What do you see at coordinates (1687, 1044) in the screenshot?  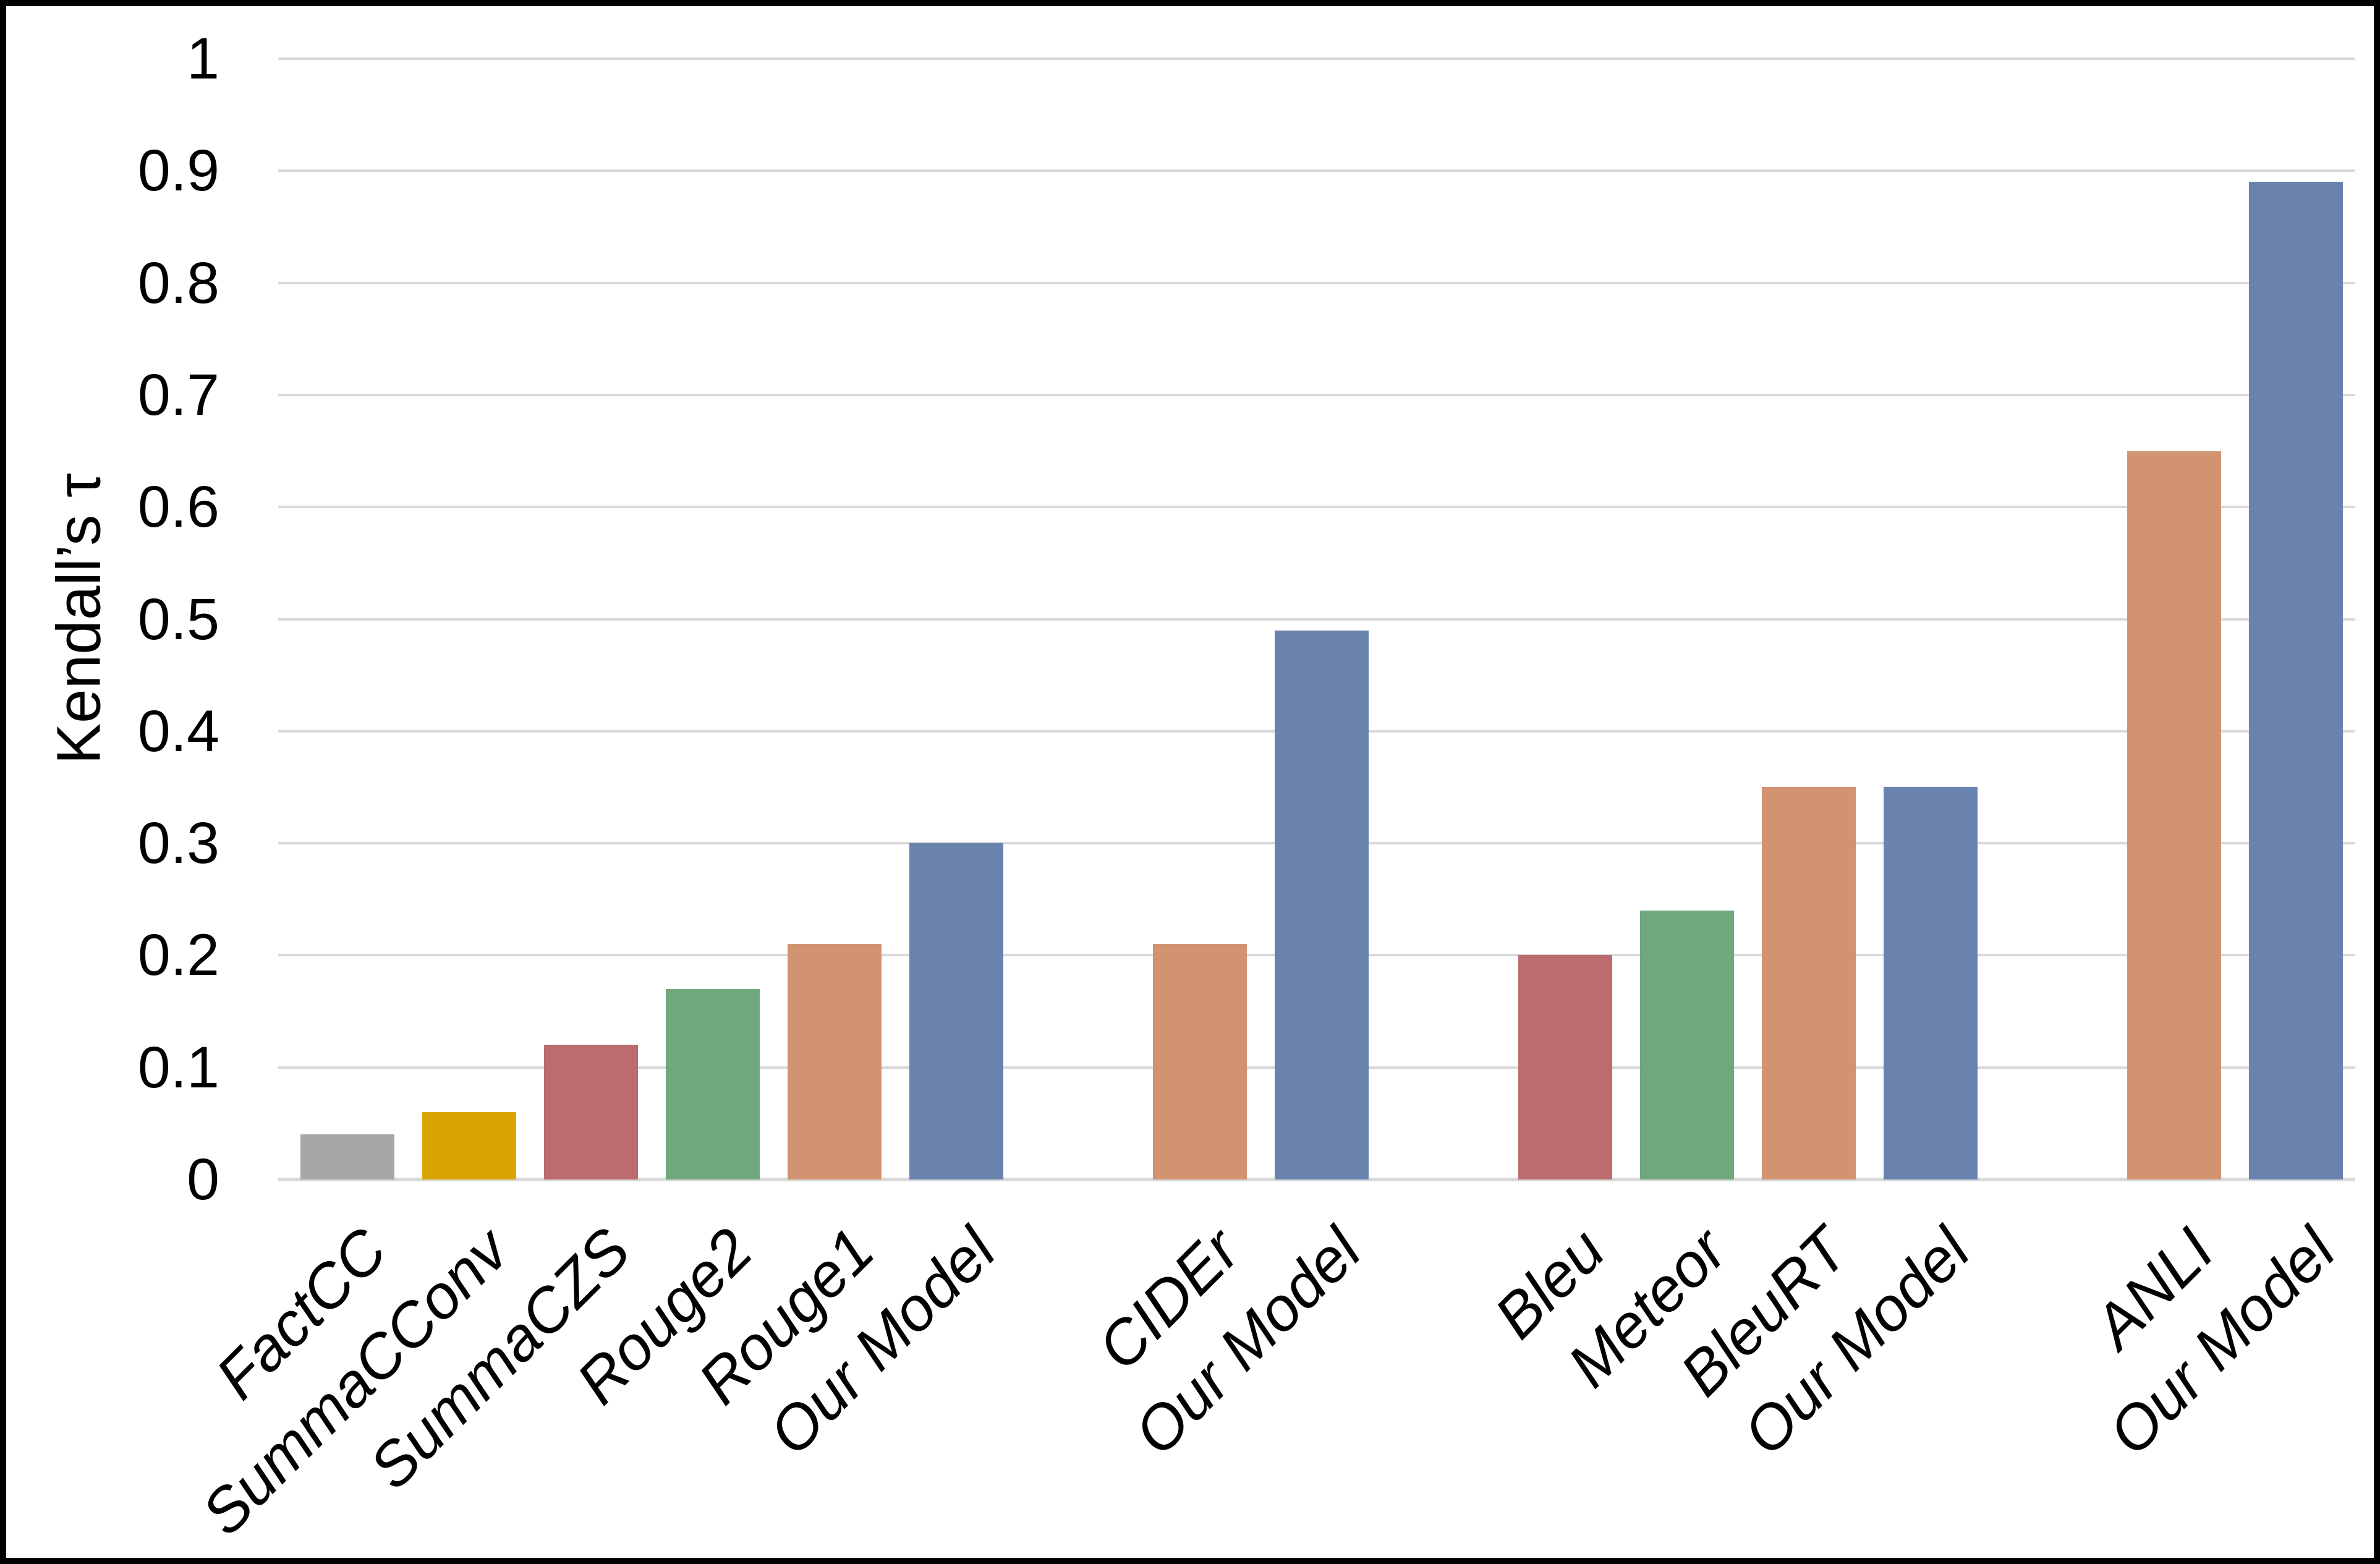 I see `bar-meteor` at bounding box center [1687, 1044].